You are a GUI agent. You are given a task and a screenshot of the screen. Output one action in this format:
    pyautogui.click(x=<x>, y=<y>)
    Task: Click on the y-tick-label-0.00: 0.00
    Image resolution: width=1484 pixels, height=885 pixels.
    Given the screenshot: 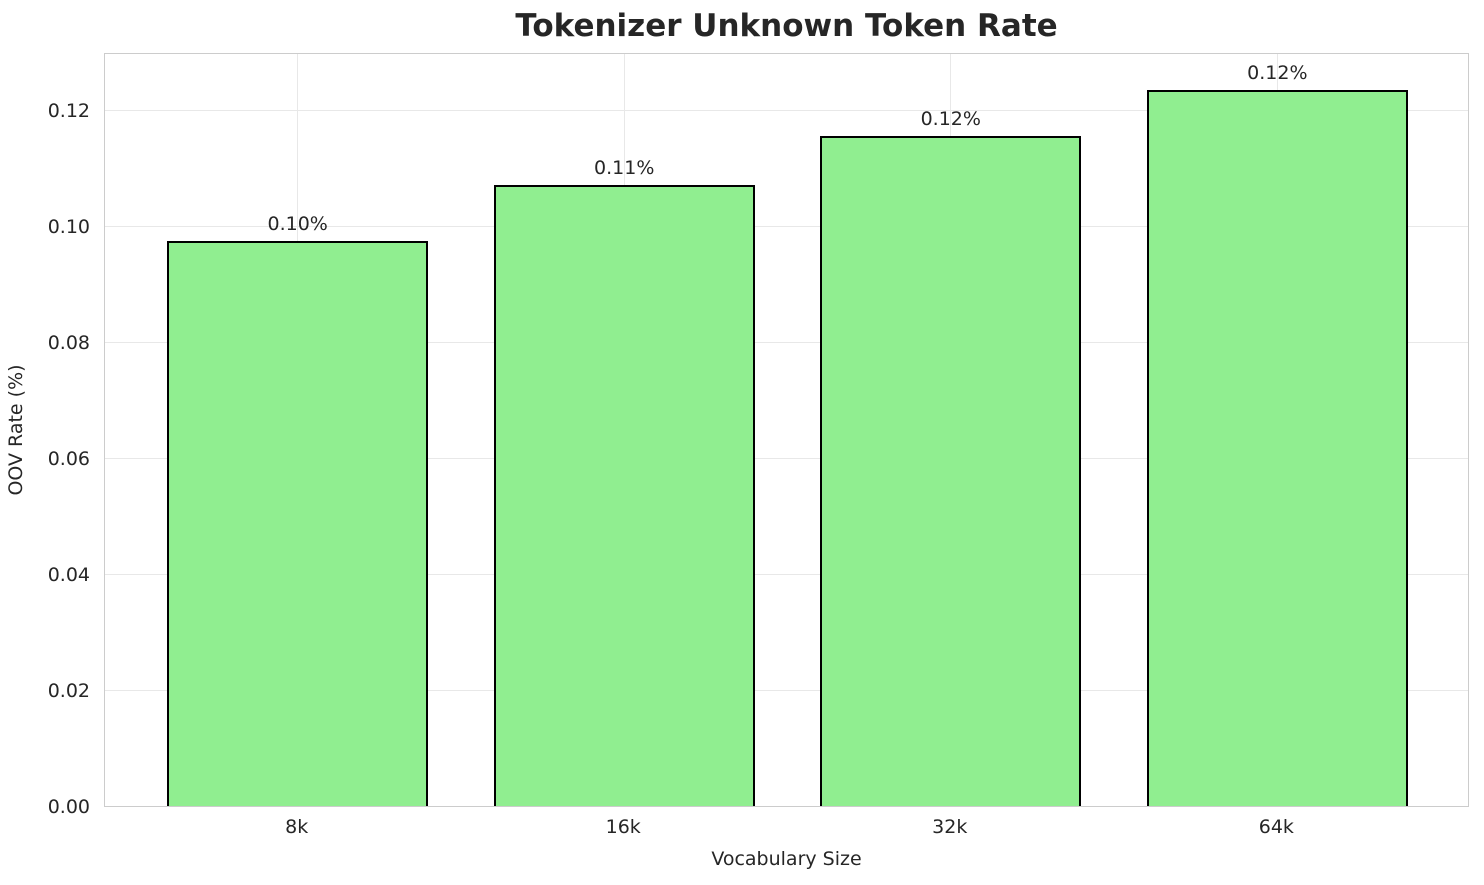 What is the action you would take?
    pyautogui.click(x=68, y=807)
    